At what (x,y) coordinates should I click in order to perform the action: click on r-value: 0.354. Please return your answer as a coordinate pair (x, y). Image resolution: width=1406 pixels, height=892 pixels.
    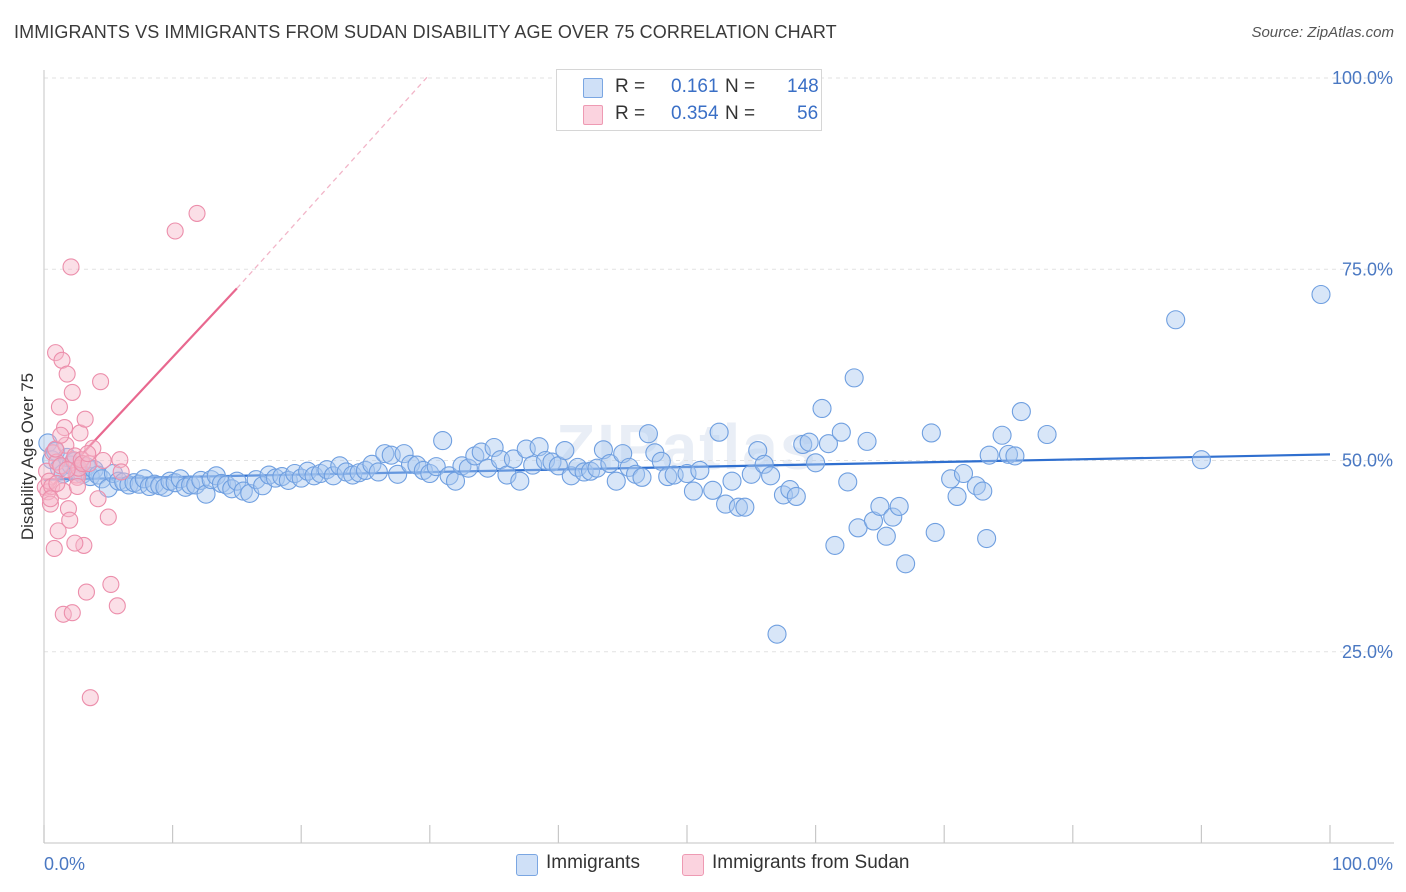
    Looking at the image, I should click on (695, 113).